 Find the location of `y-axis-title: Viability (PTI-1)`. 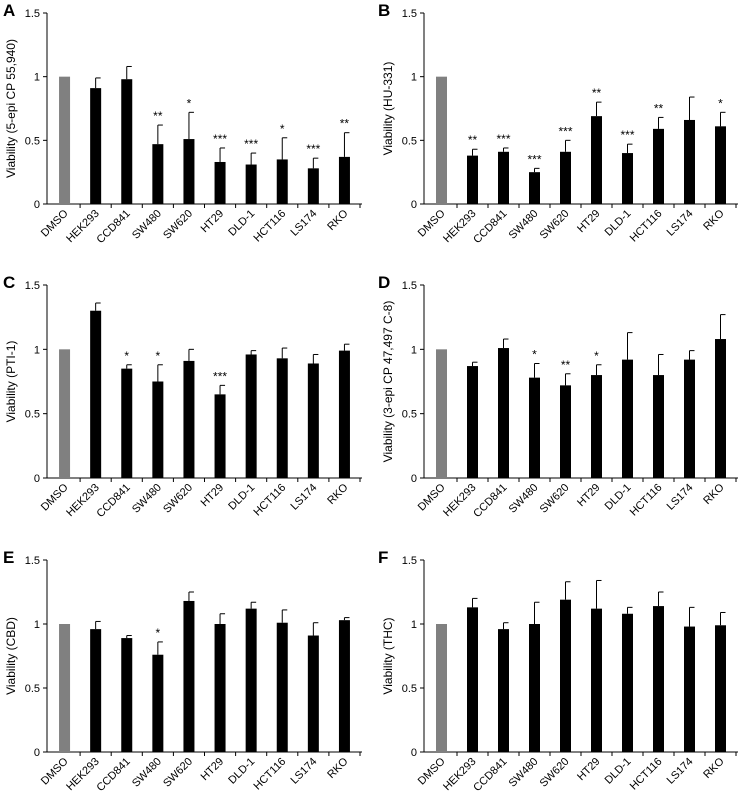

y-axis-title: Viability (PTI-1) is located at coordinates (11, 382).